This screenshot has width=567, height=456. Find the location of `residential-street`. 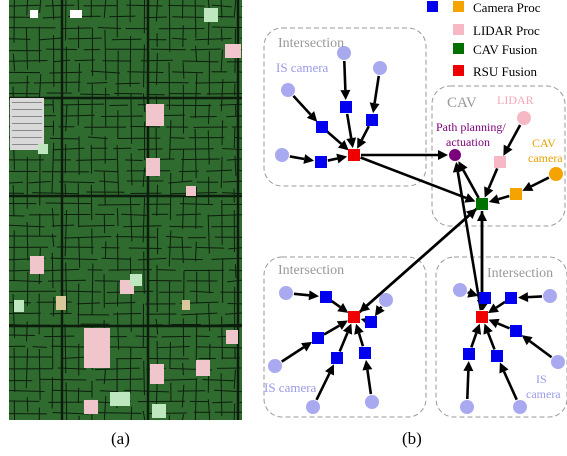

residential-street is located at coordinates (27, 137).